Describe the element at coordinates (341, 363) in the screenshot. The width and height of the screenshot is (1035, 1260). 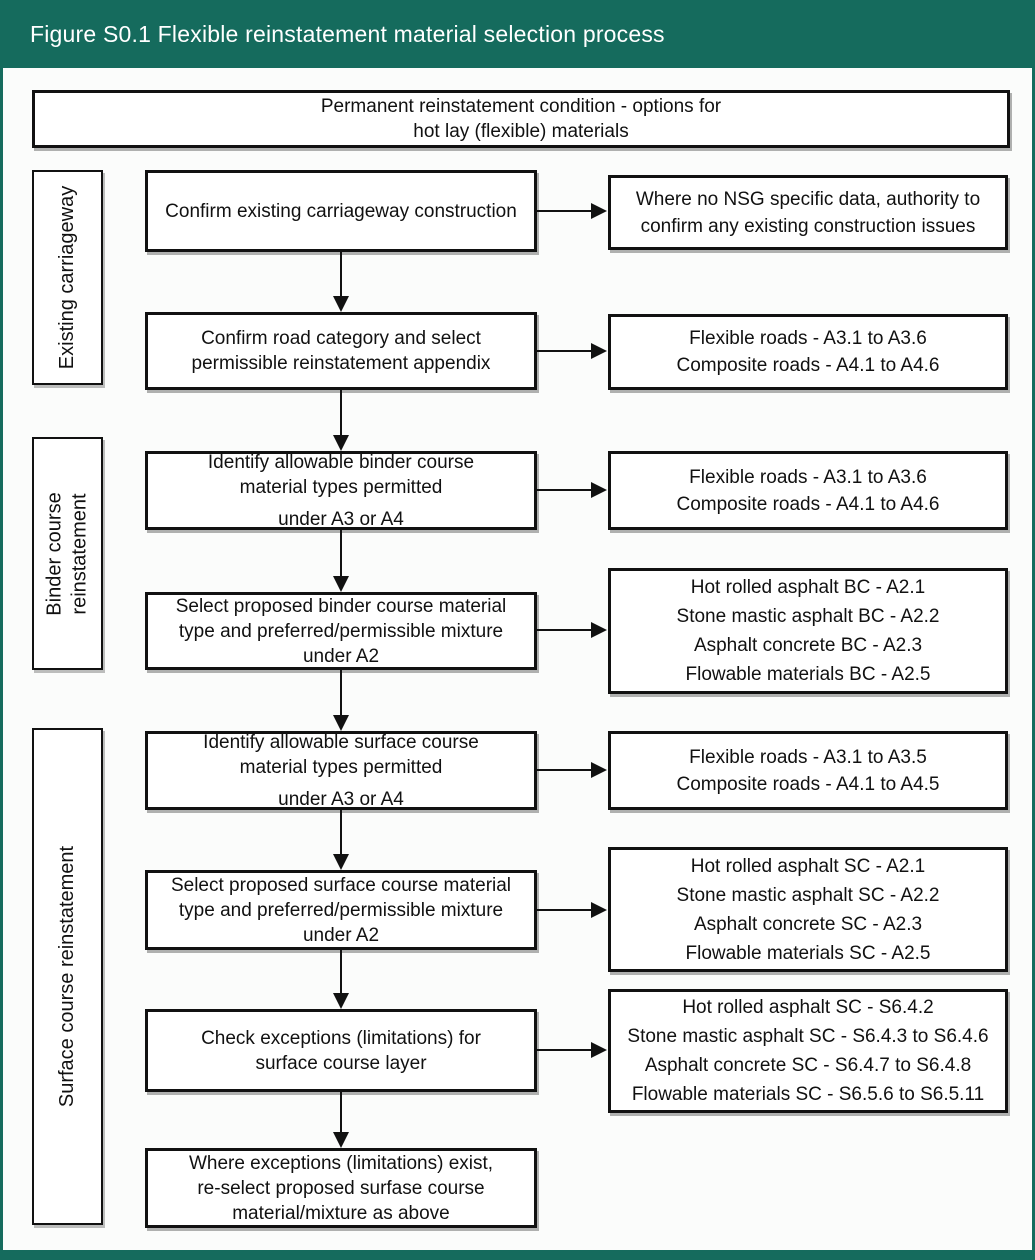
I see `box-text-line: permissible reinstatement appendix` at that location.